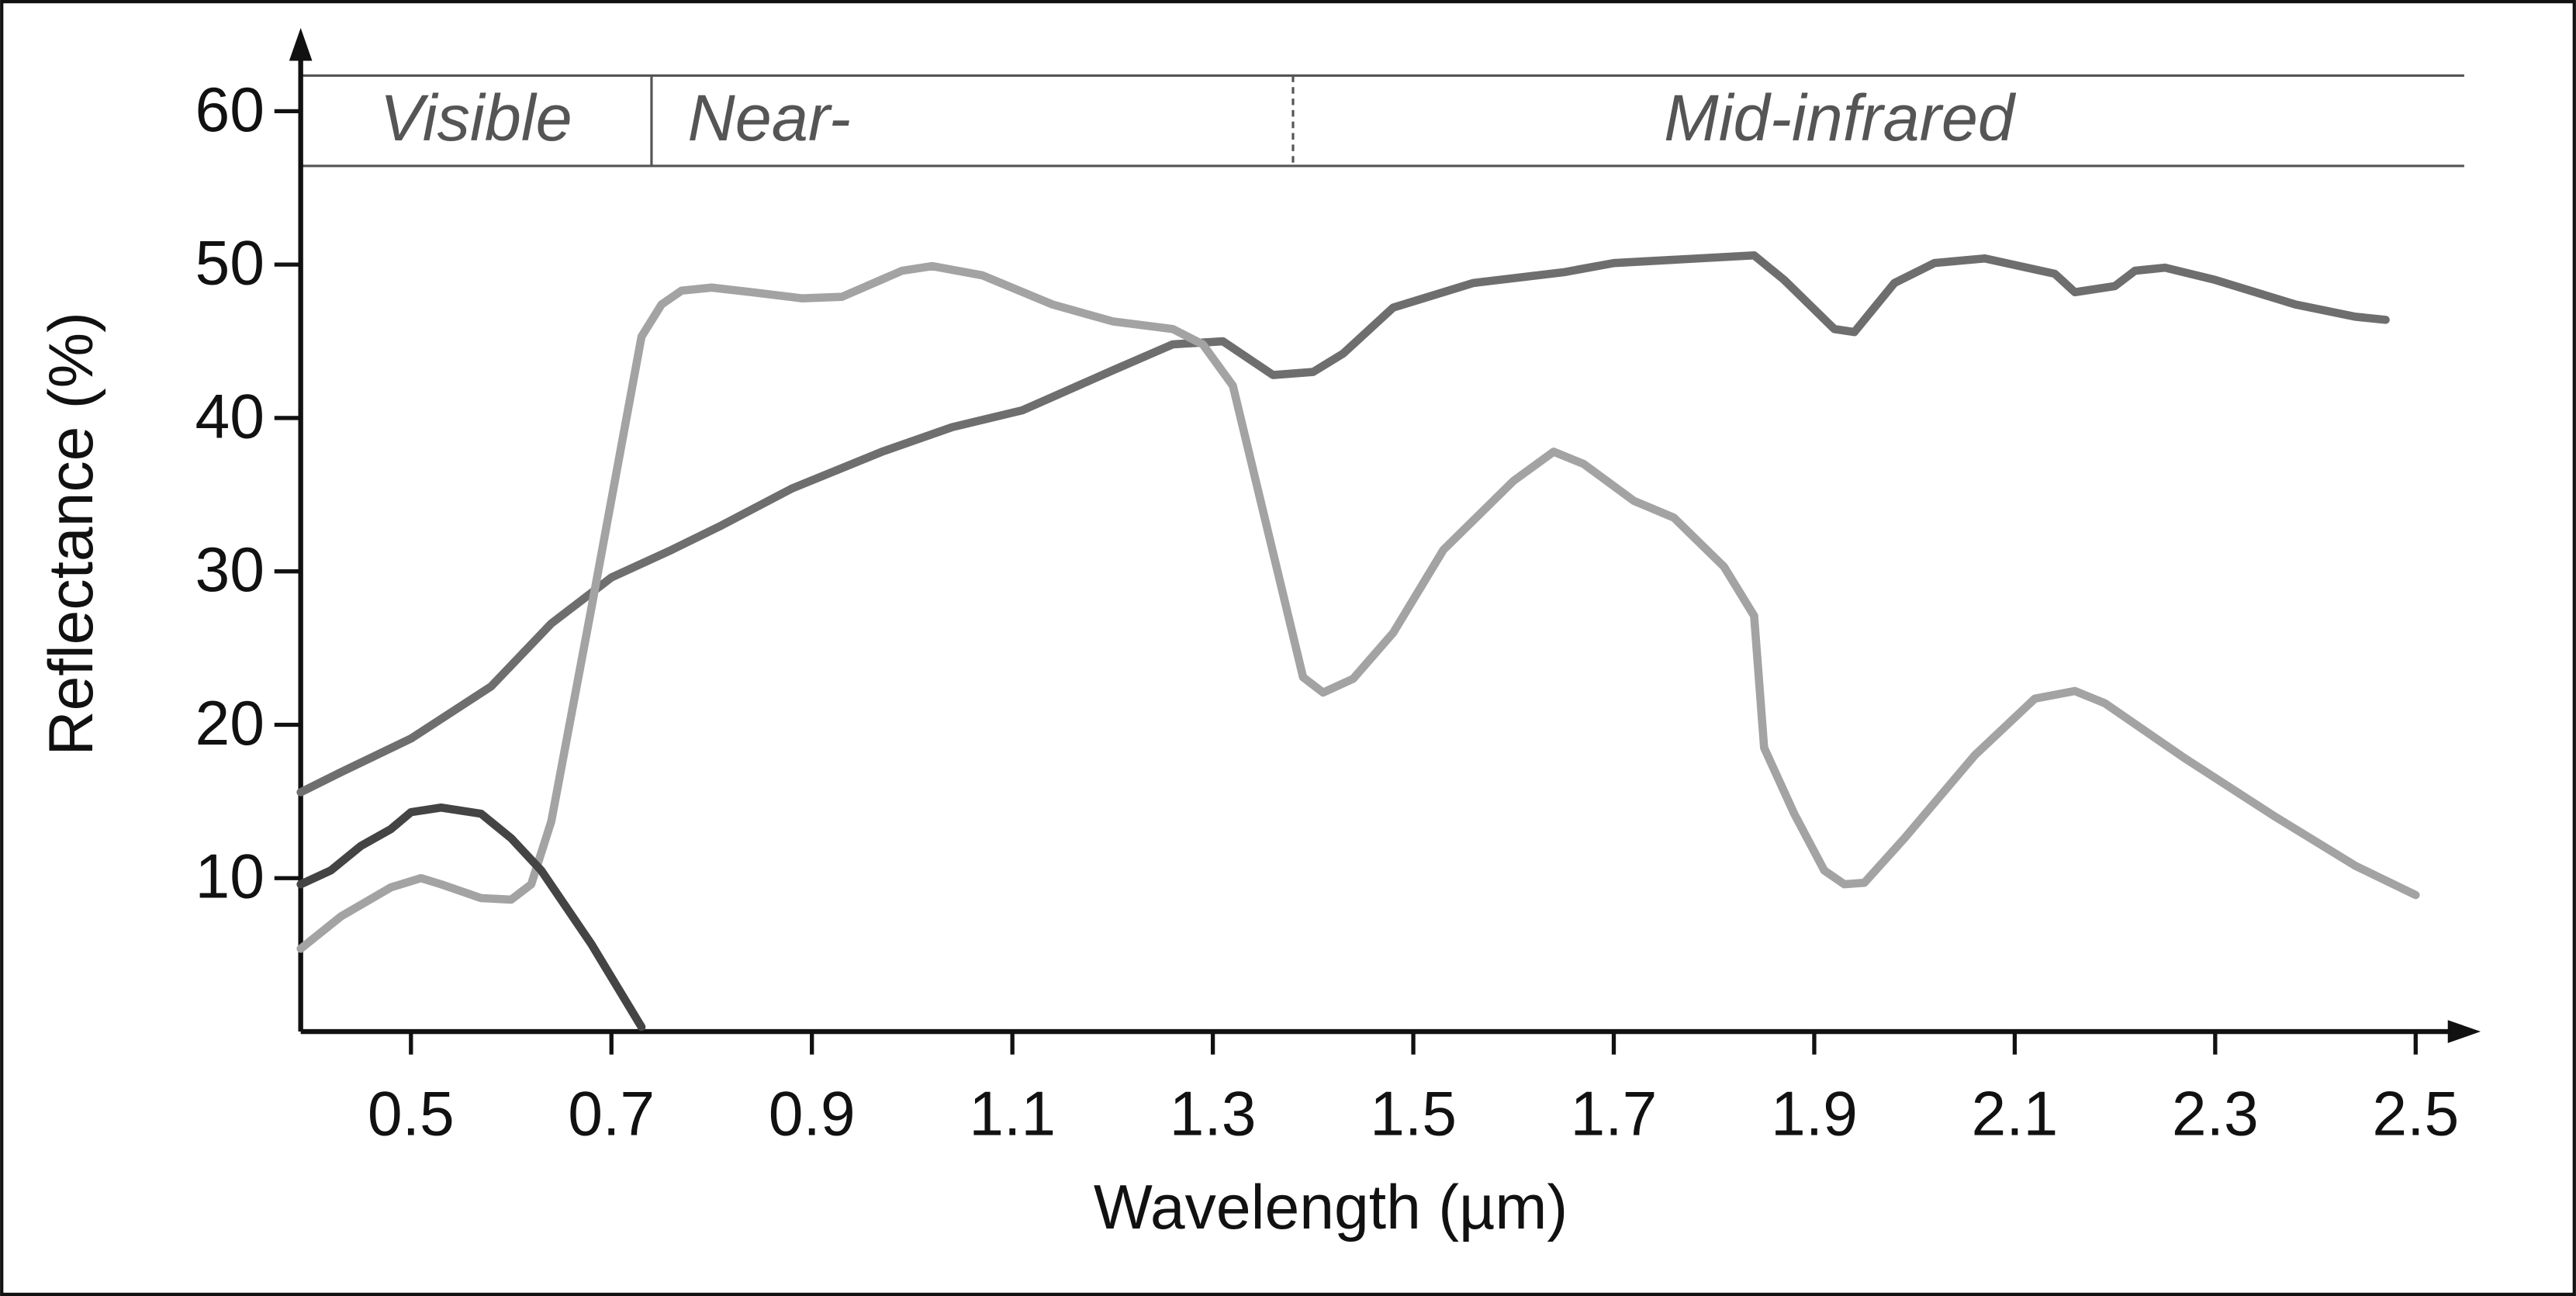 This screenshot has width=2576, height=1296. I want to click on series-line, so click(471, 917).